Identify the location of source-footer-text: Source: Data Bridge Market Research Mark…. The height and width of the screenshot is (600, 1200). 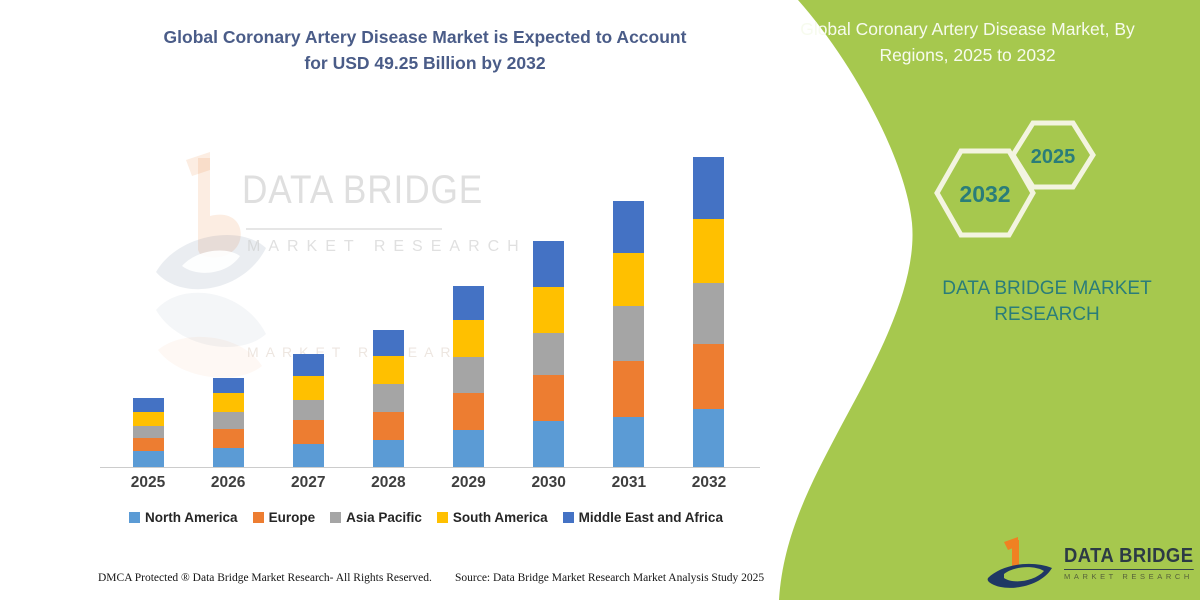
(610, 578).